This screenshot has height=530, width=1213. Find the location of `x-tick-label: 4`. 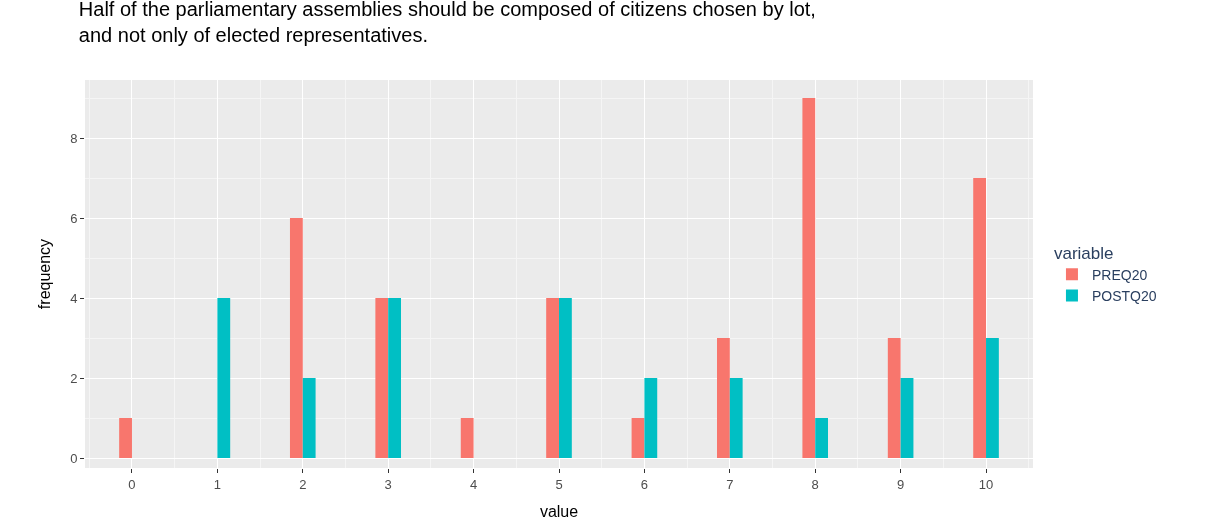

x-tick-label: 4 is located at coordinates (473, 484).